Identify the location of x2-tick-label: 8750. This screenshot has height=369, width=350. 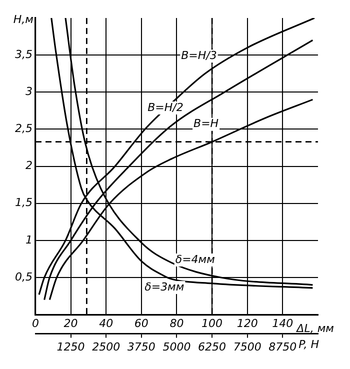
(282, 347).